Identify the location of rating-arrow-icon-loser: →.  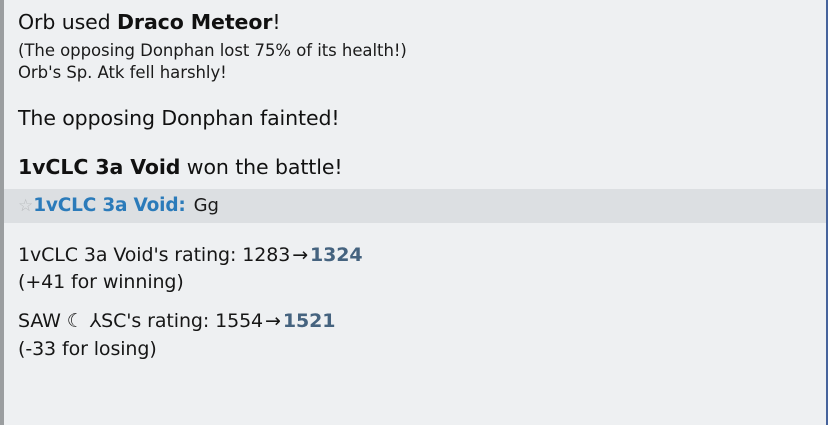
(273, 320).